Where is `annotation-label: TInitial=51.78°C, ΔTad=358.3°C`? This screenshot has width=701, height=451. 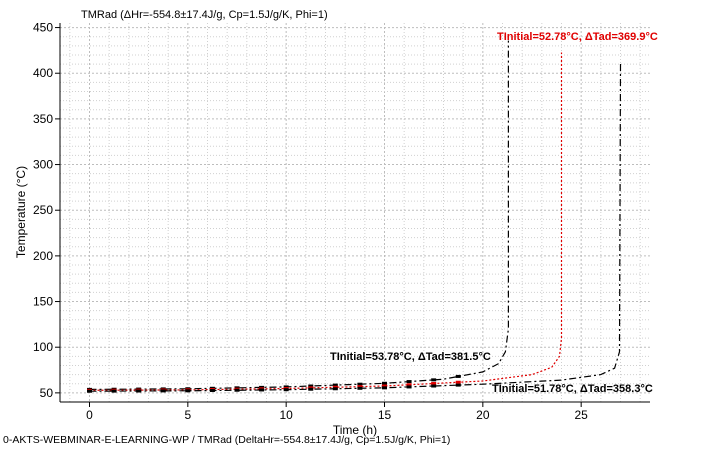 annotation-label: TInitial=51.78°C, ΔTad=358.3°C is located at coordinates (572, 389).